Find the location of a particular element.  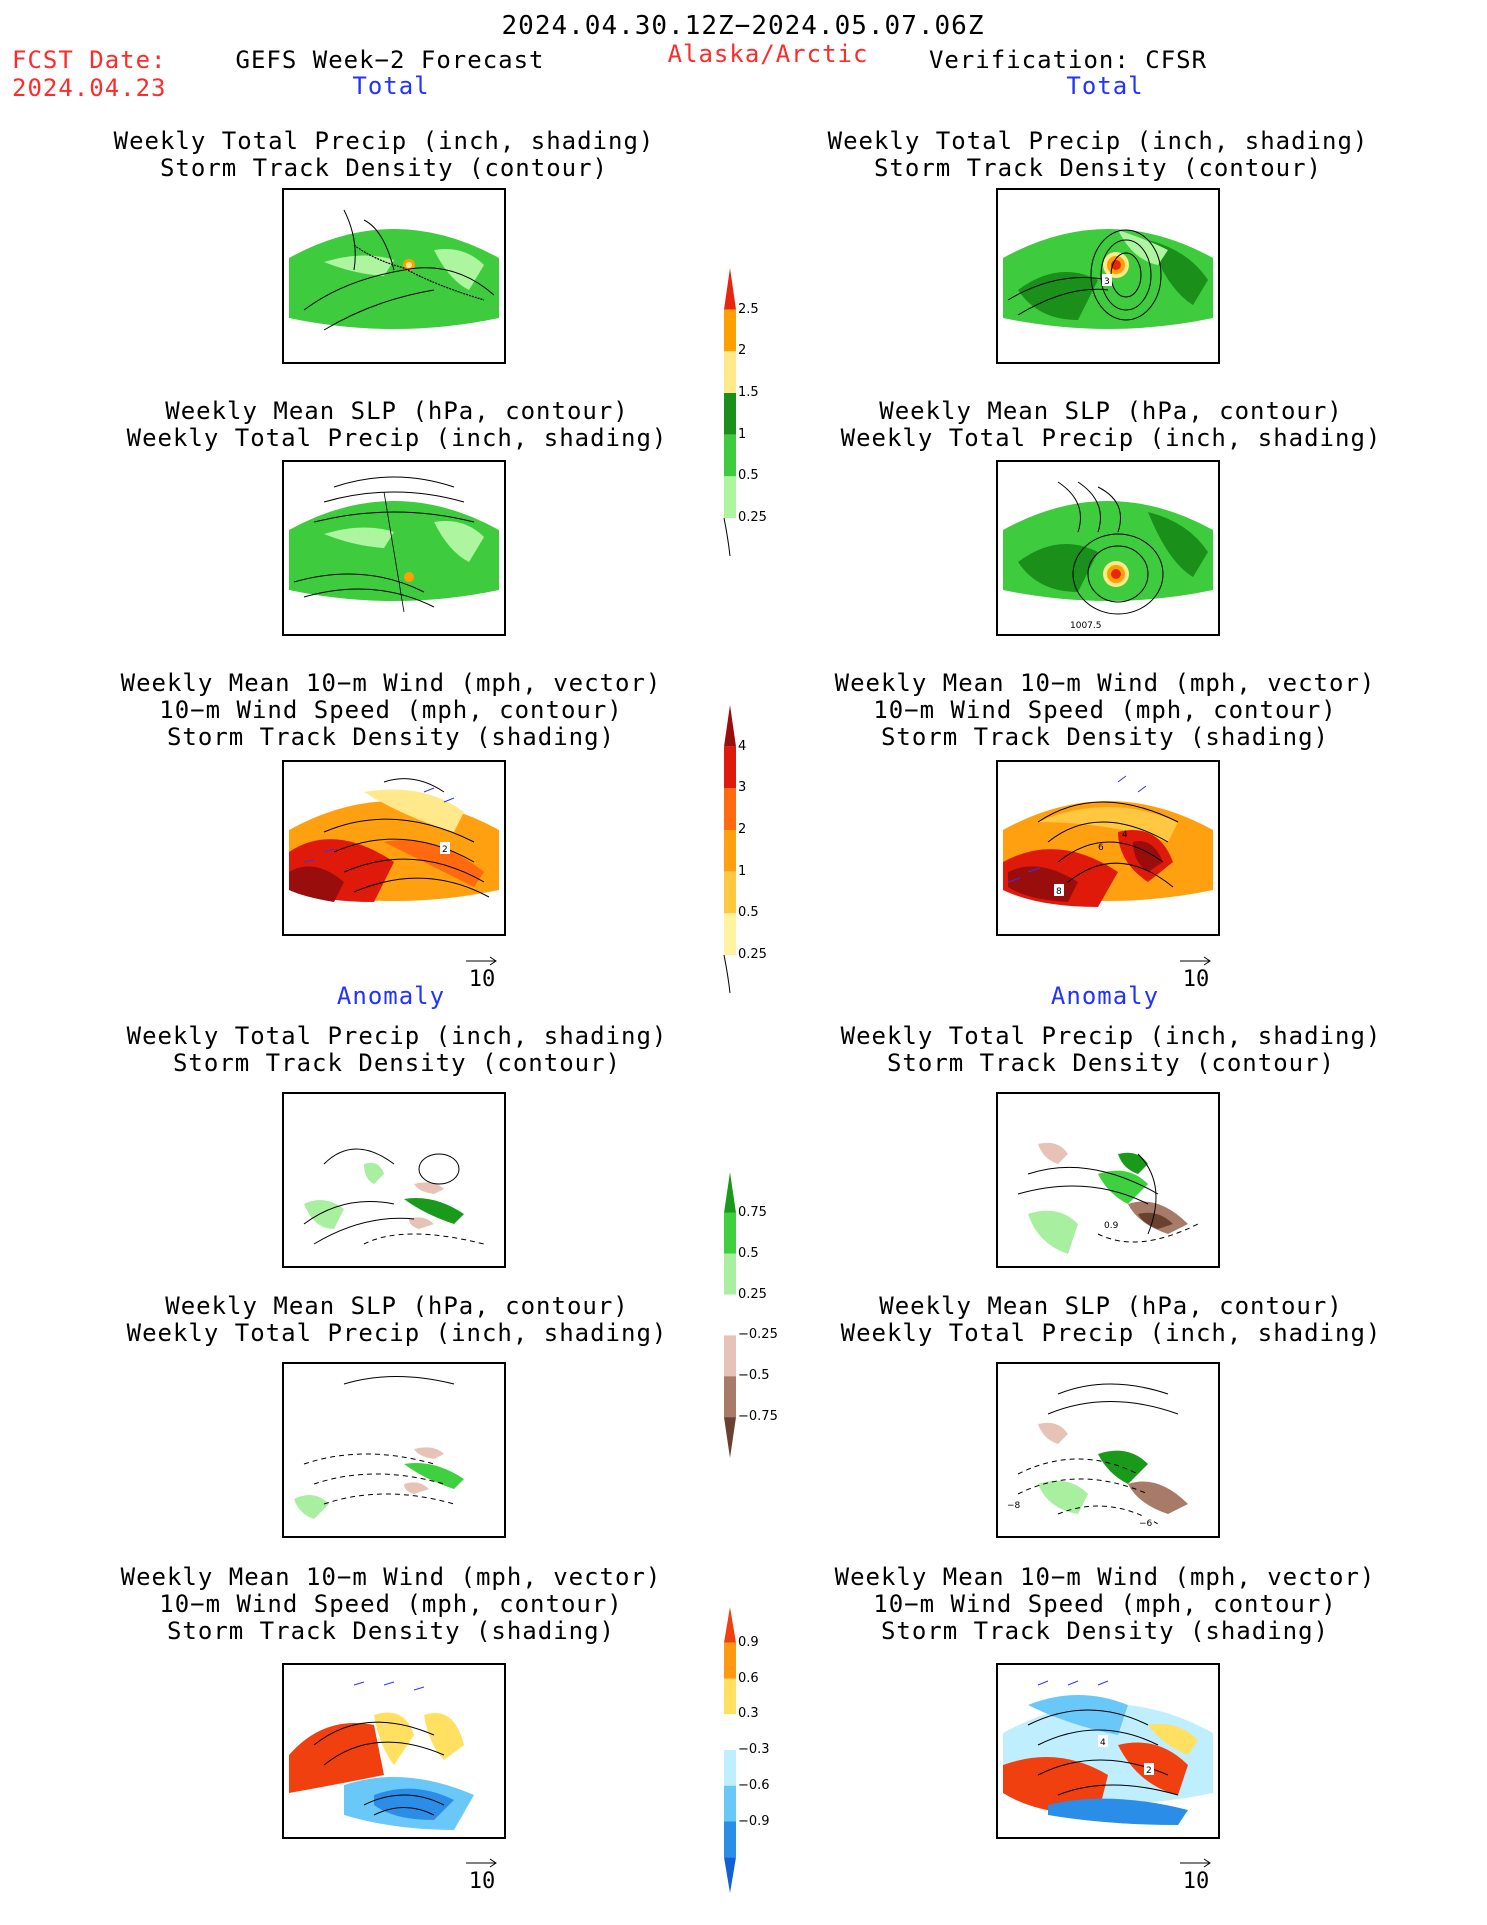

verification-title: Verification: CFSR is located at coordinates (1068, 60).